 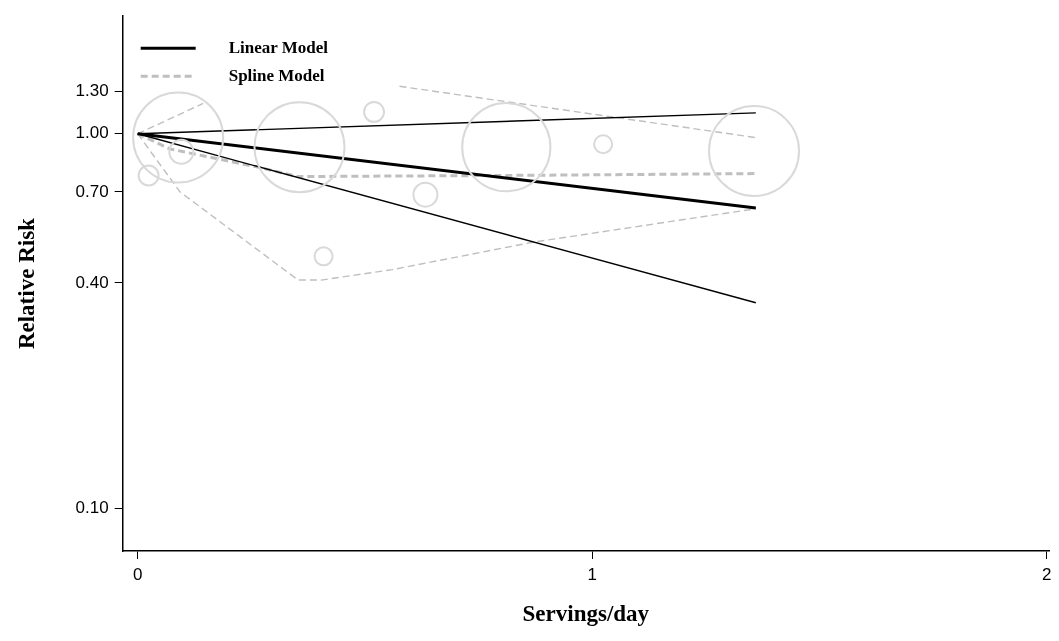 What do you see at coordinates (26, 283) in the screenshot?
I see `y-axis-title: Relative Risk` at bounding box center [26, 283].